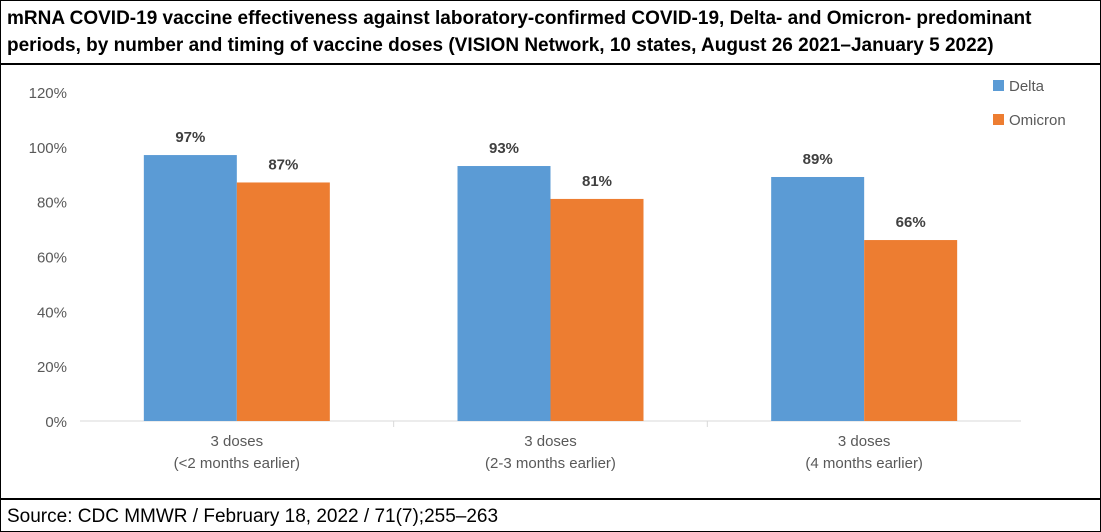 This screenshot has height=532, width=1101. Describe the element at coordinates (504, 148) in the screenshot. I see `data-label: 93%` at that location.